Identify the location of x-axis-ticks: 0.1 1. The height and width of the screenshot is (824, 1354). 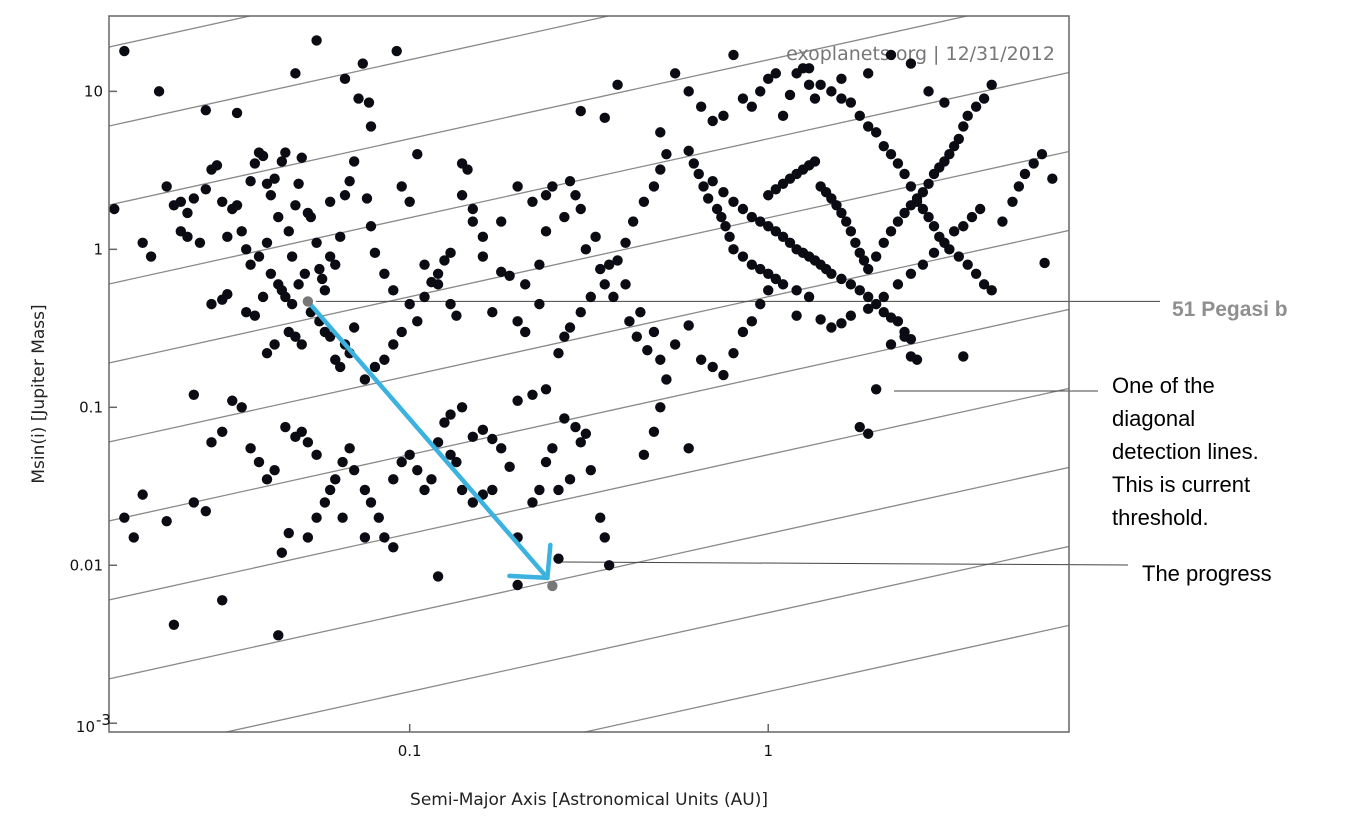
(585, 742).